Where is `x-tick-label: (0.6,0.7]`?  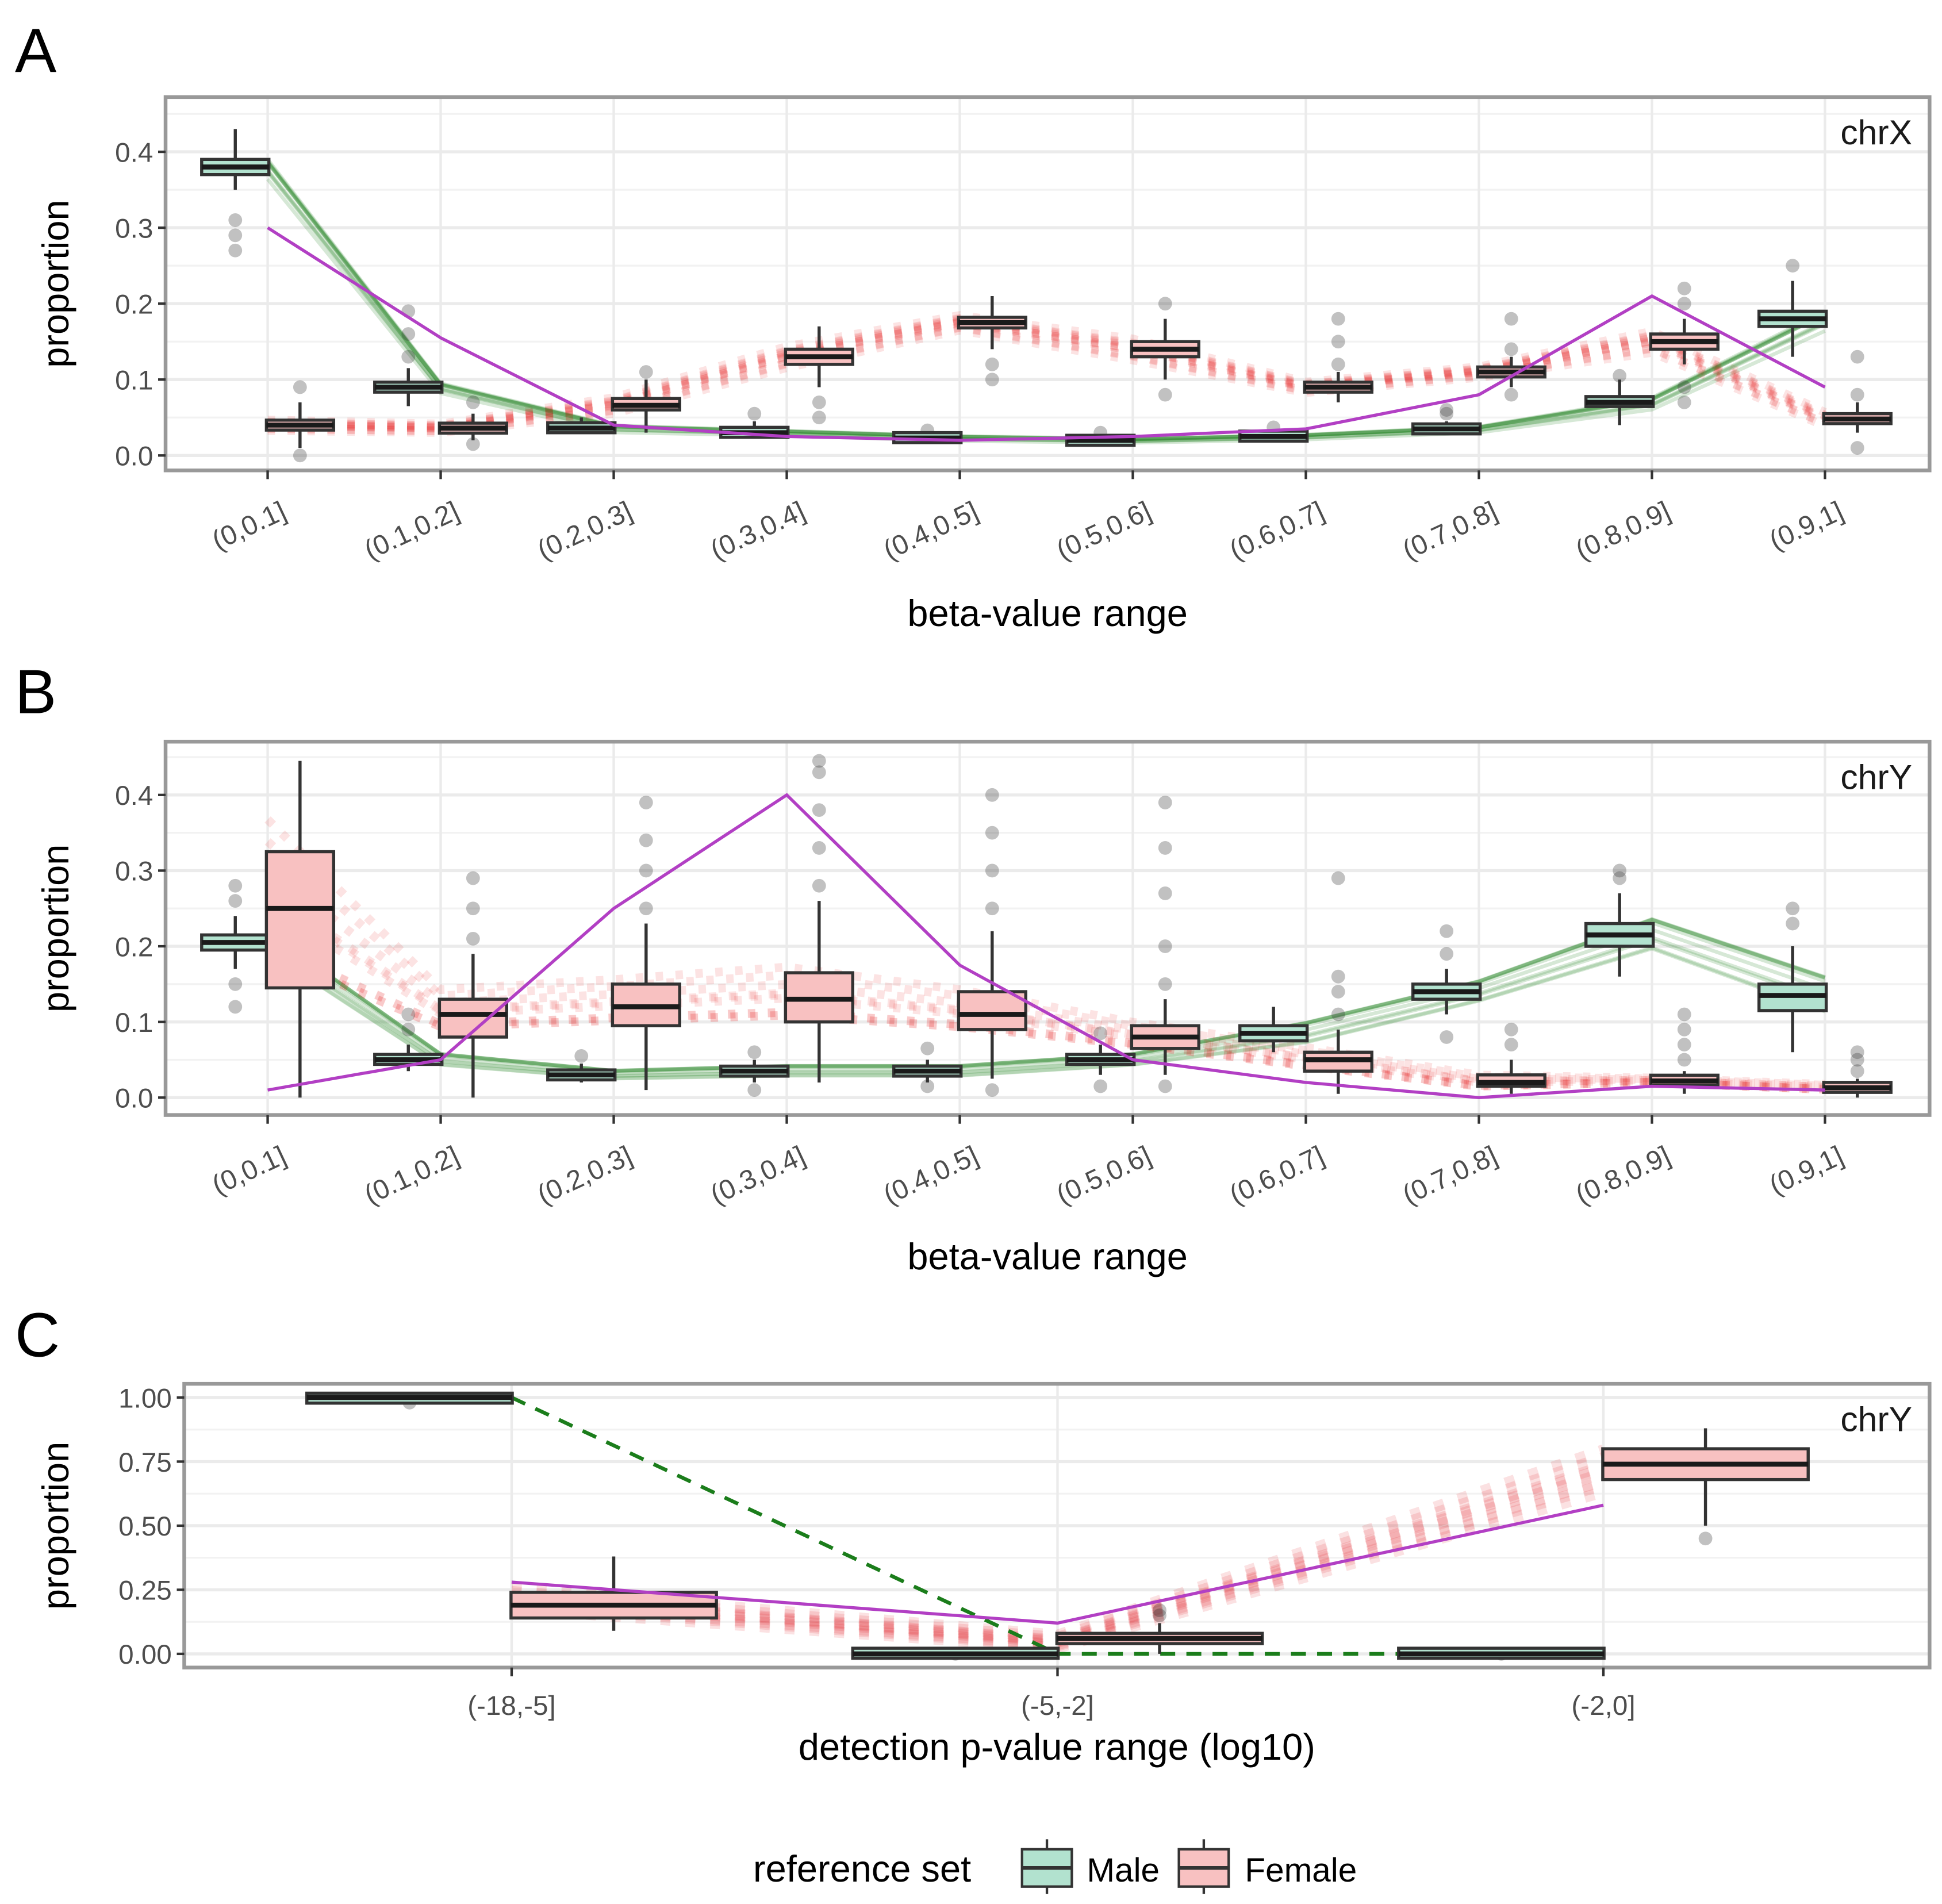
x-tick-label: (0.6,0.7] is located at coordinates (1277, 531).